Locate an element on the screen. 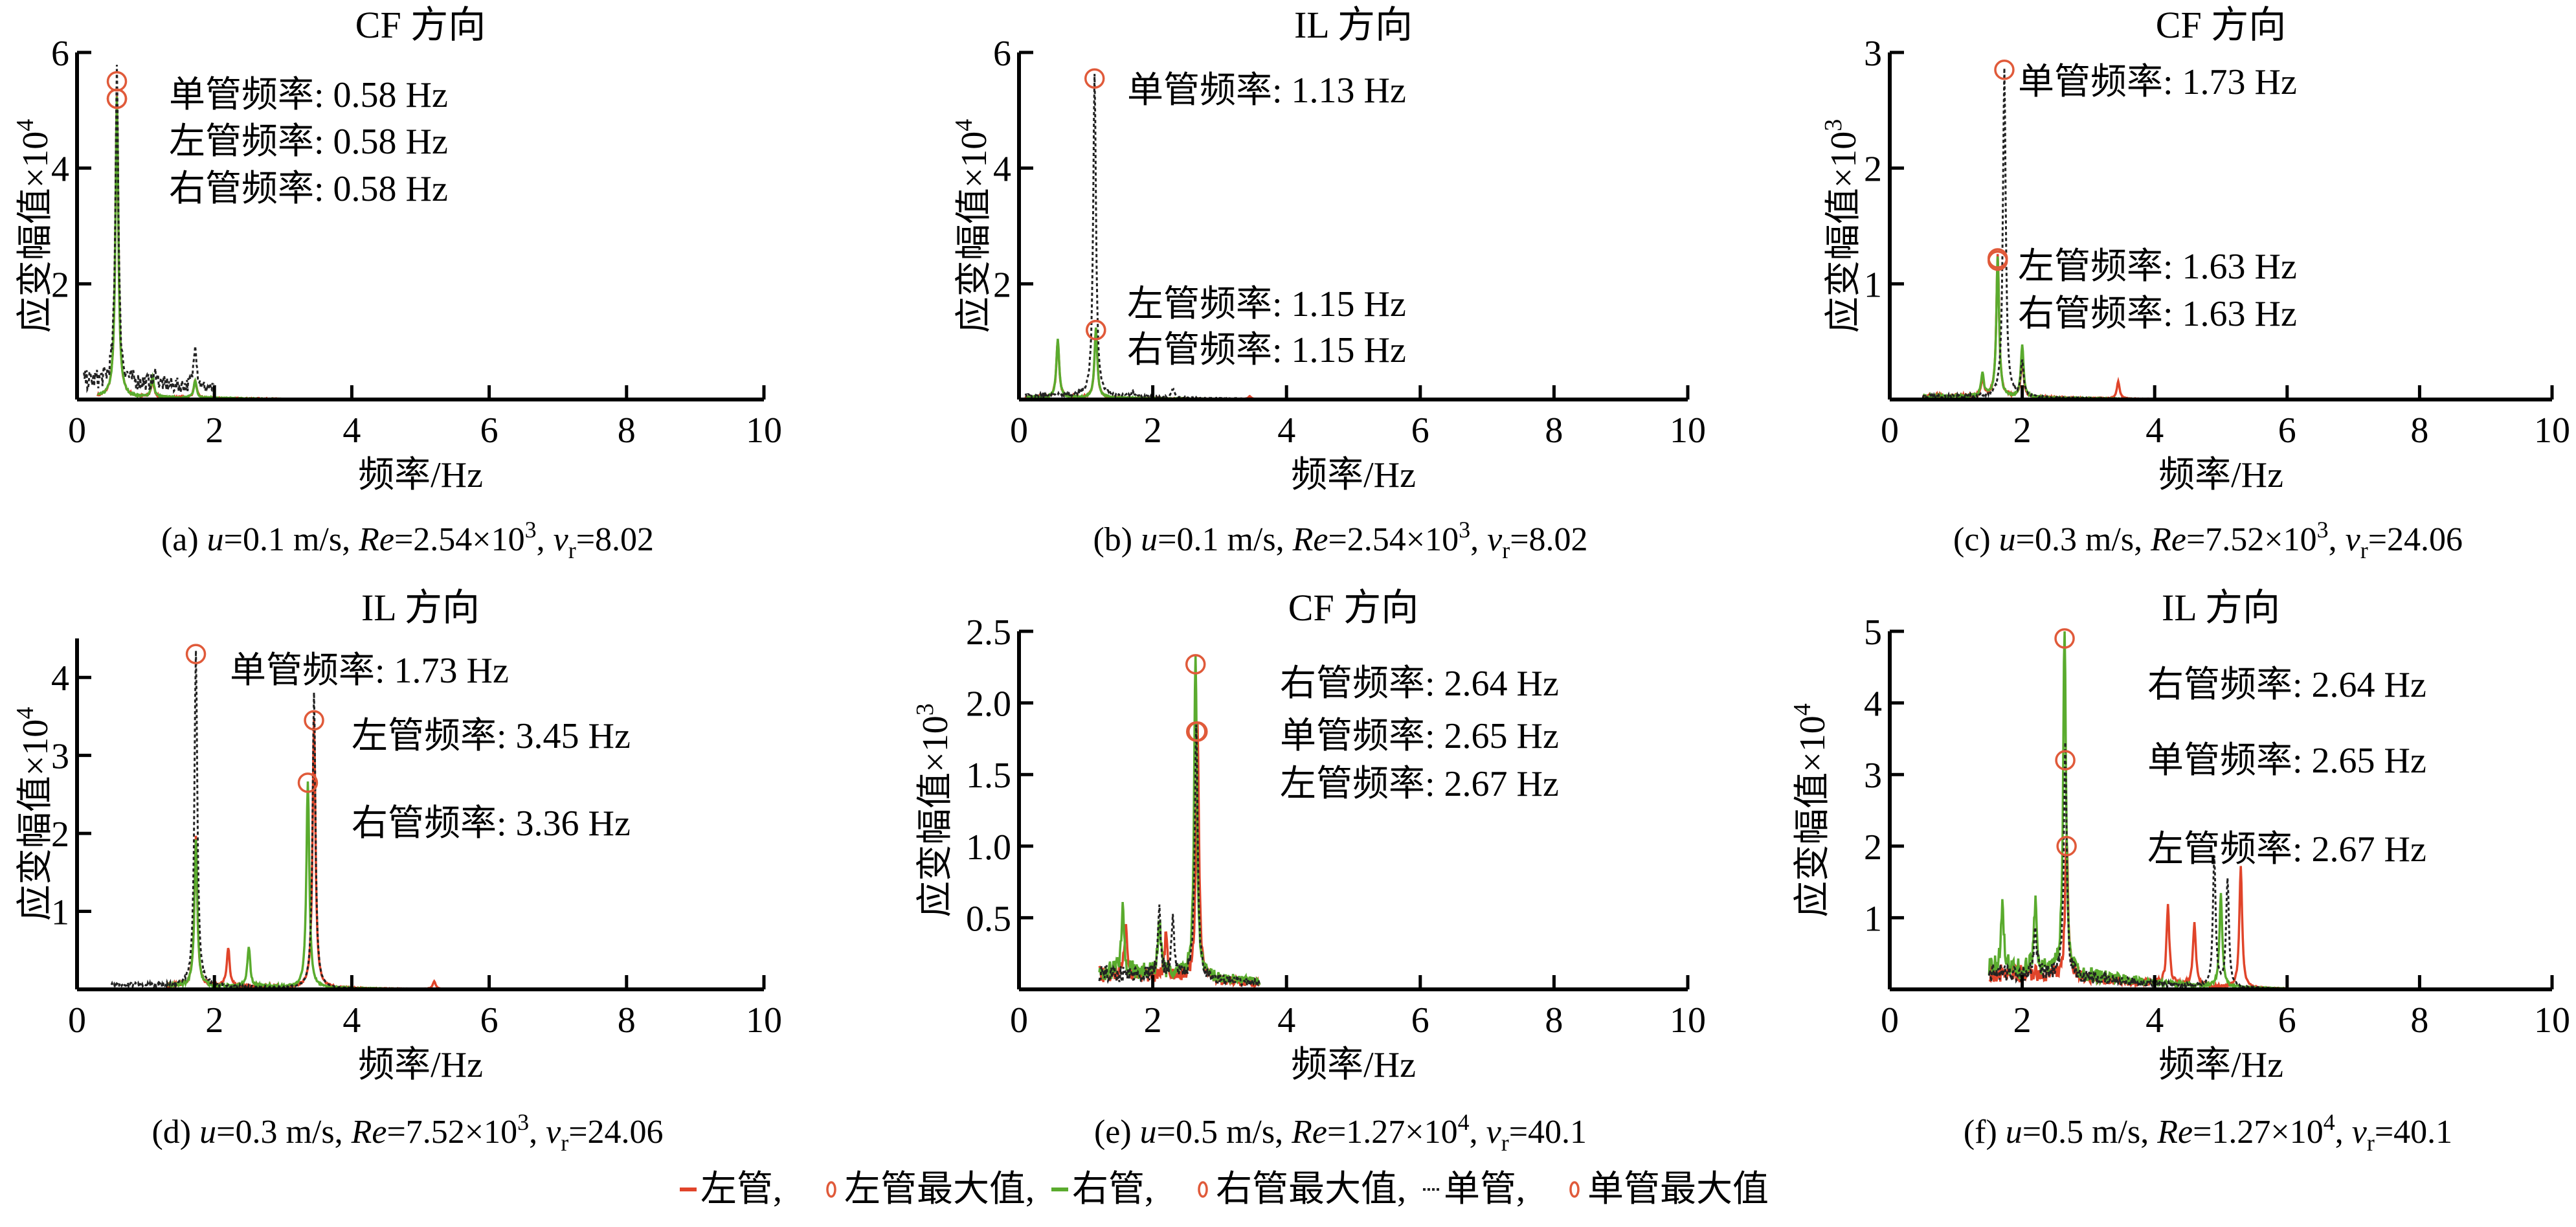  peak-annotation: 左管频率: 2.67 Hz is located at coordinates (1419, 784).